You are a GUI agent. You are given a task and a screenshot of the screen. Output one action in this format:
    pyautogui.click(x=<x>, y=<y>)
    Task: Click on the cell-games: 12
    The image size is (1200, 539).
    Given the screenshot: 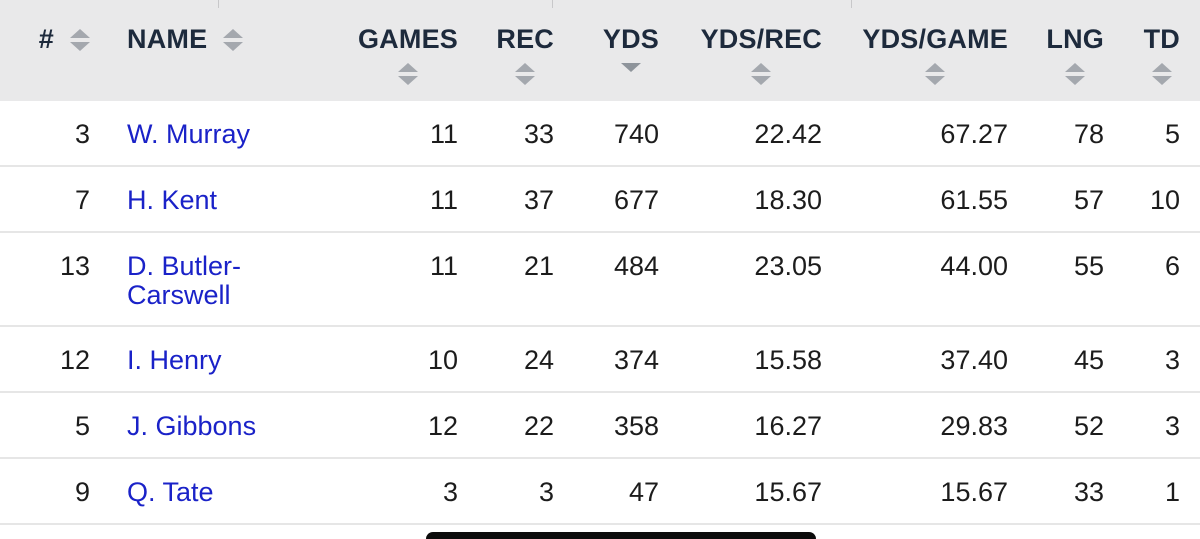 What is the action you would take?
    pyautogui.click(x=442, y=426)
    